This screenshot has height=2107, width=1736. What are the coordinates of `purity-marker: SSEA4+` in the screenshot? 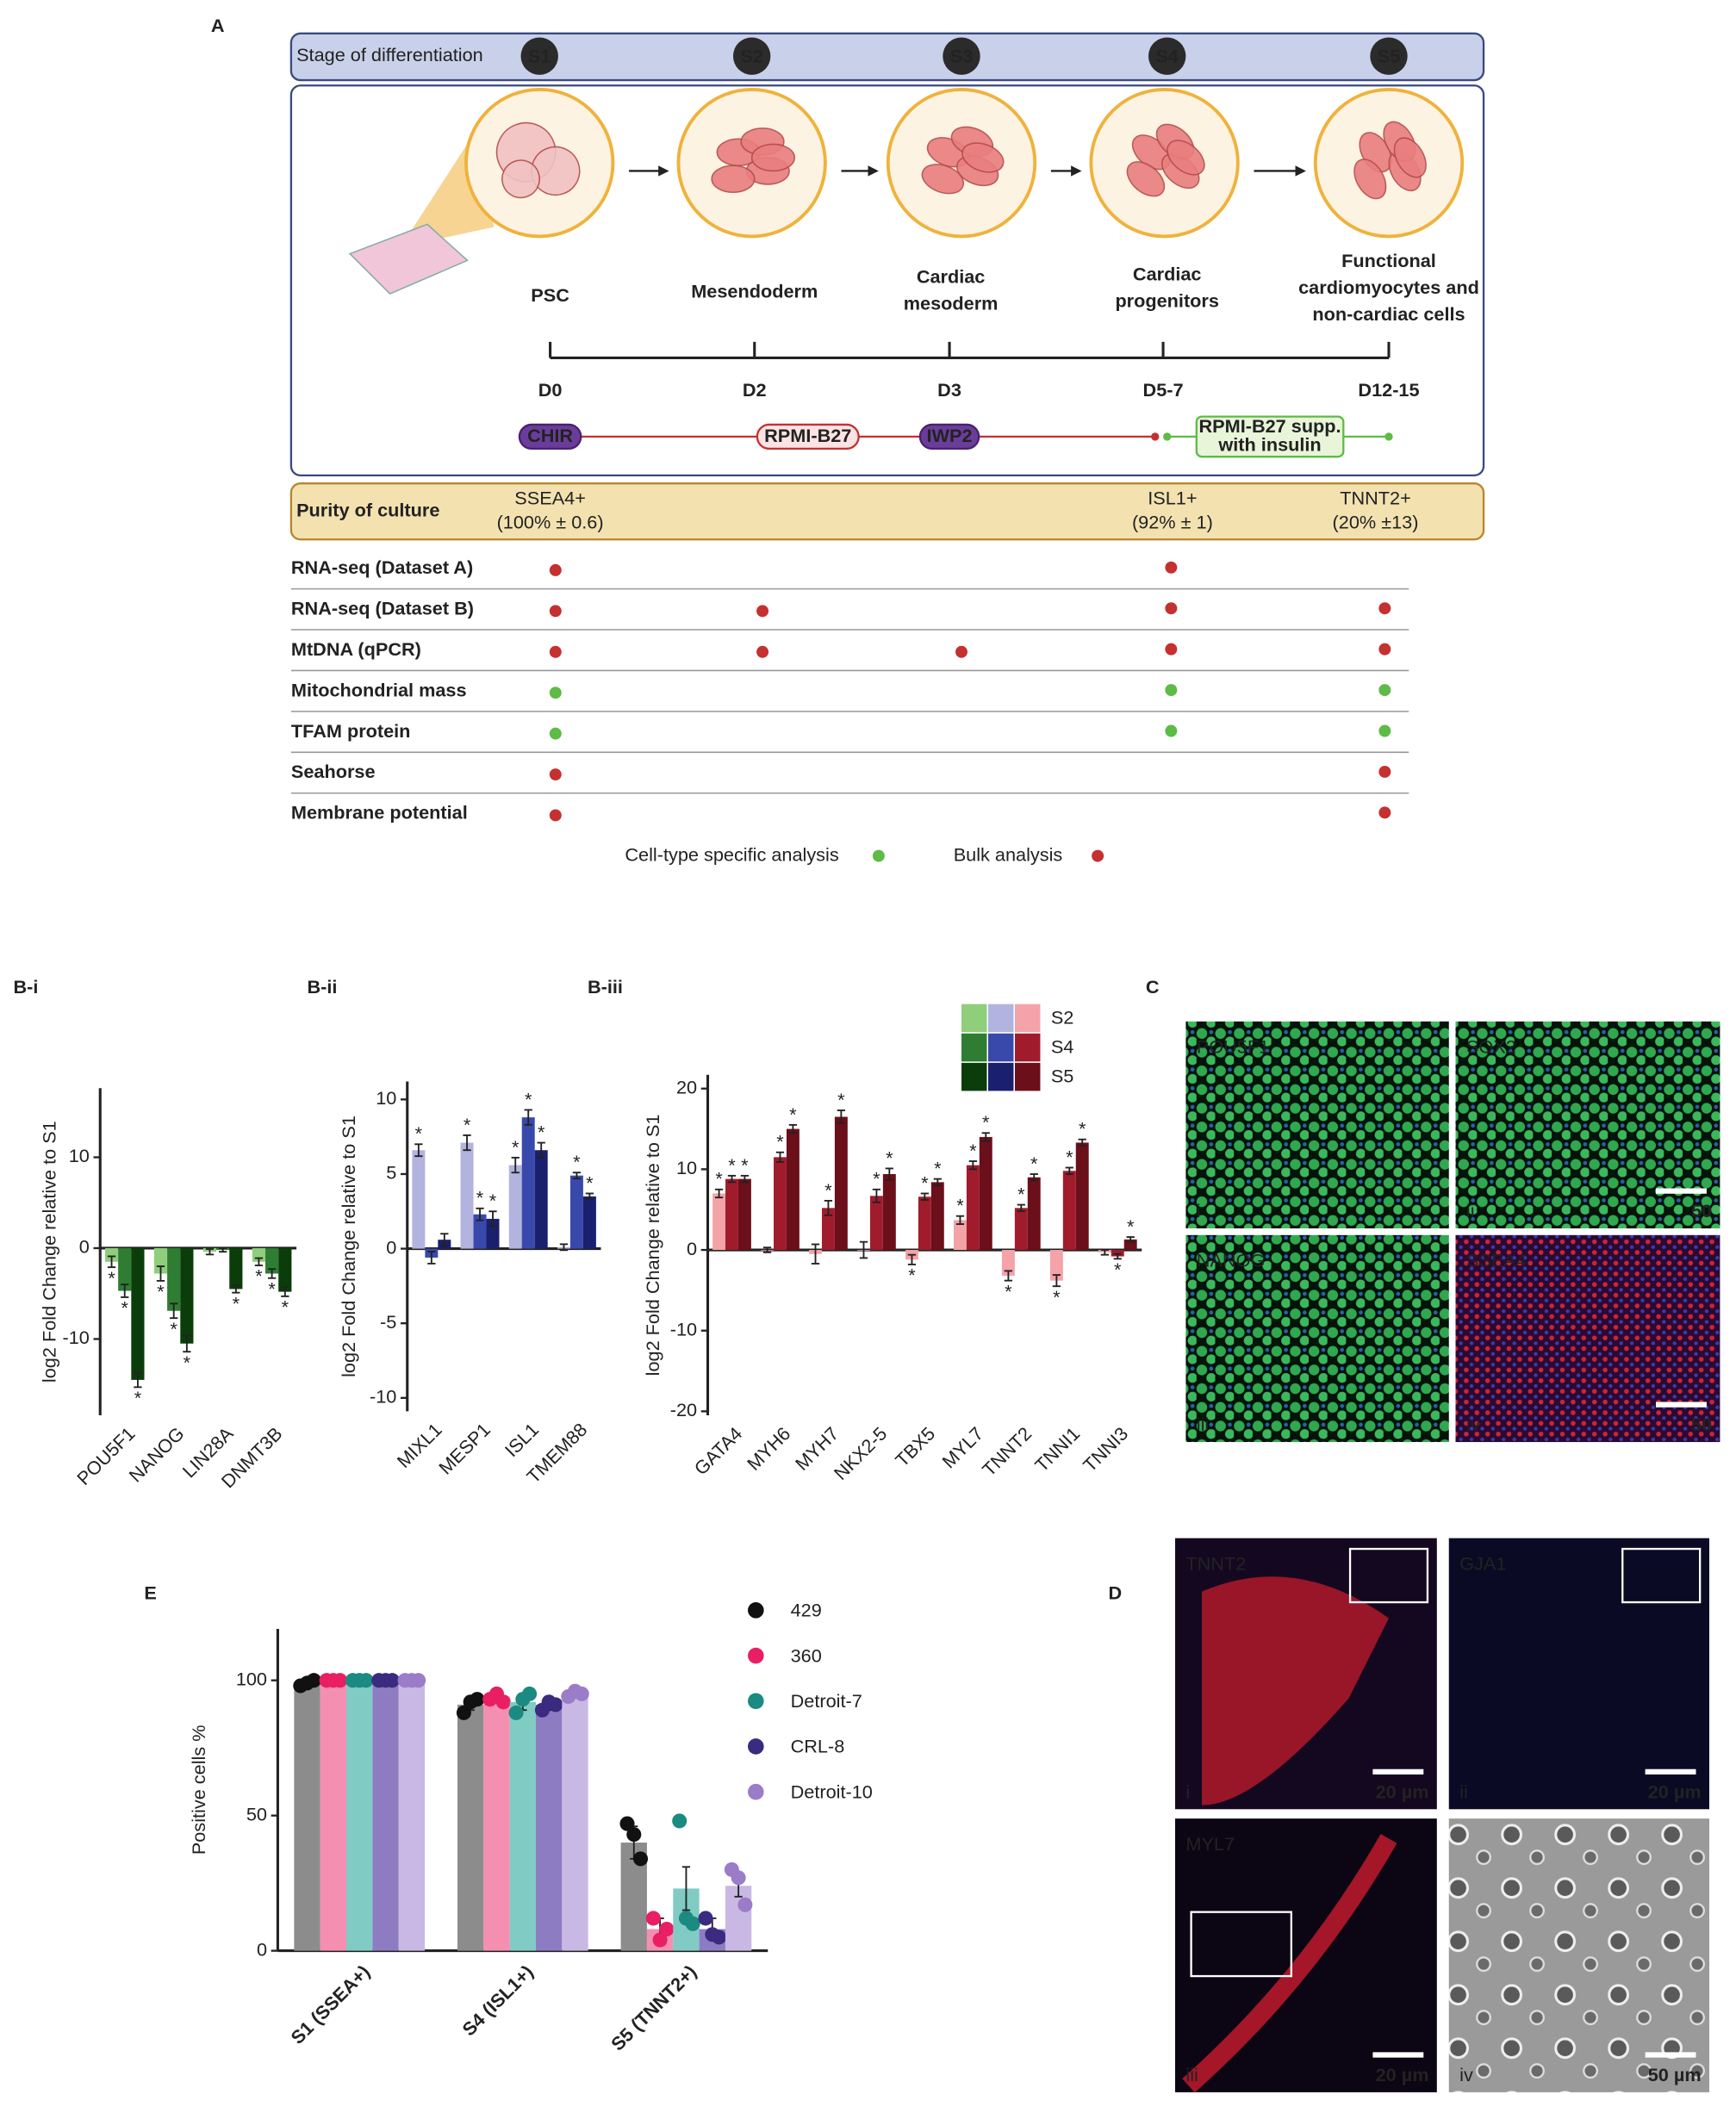 It's located at (550, 497).